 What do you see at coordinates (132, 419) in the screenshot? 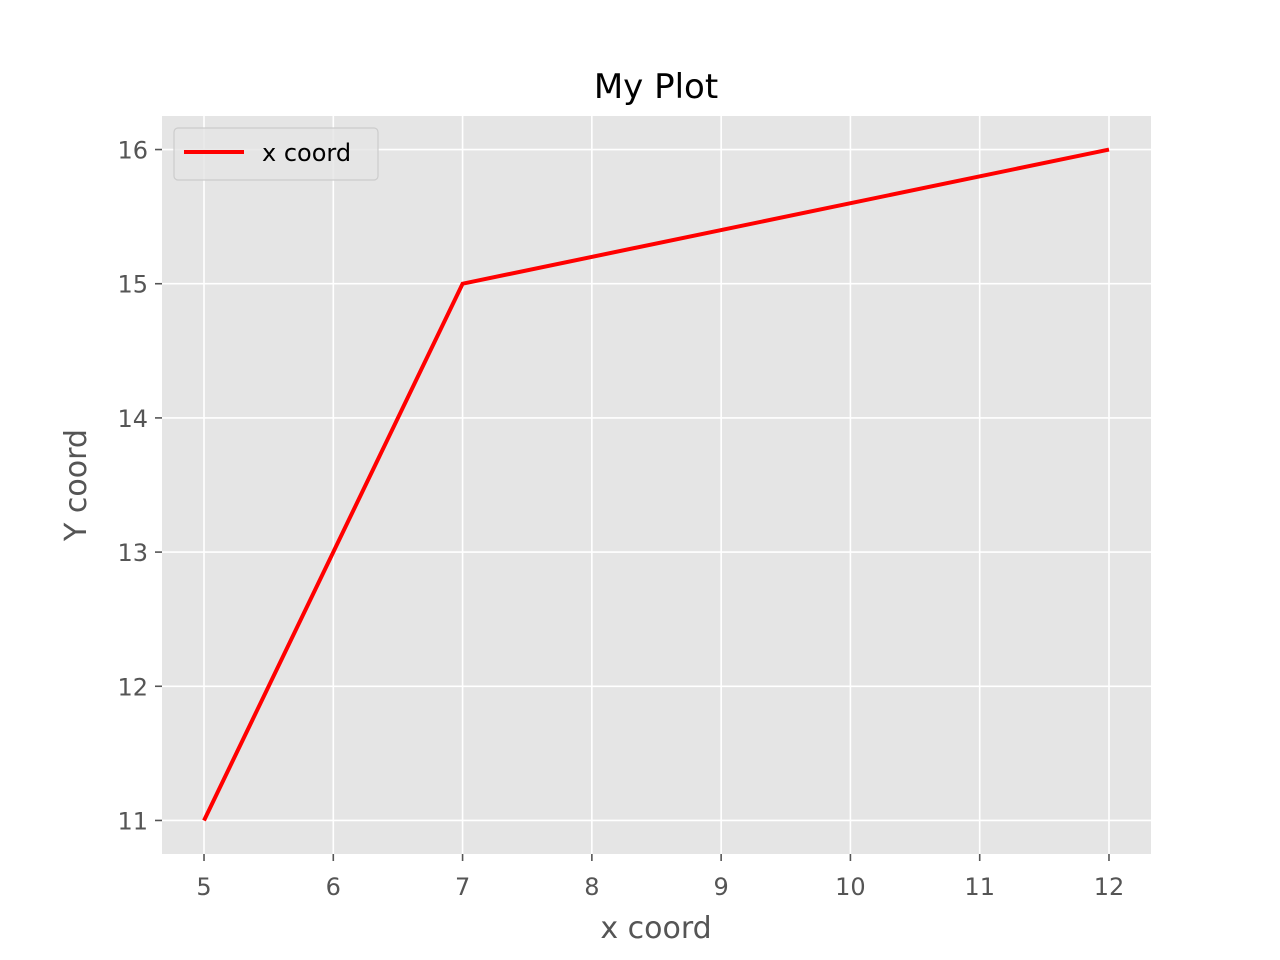
I see `y-tick-label: 14` at bounding box center [132, 419].